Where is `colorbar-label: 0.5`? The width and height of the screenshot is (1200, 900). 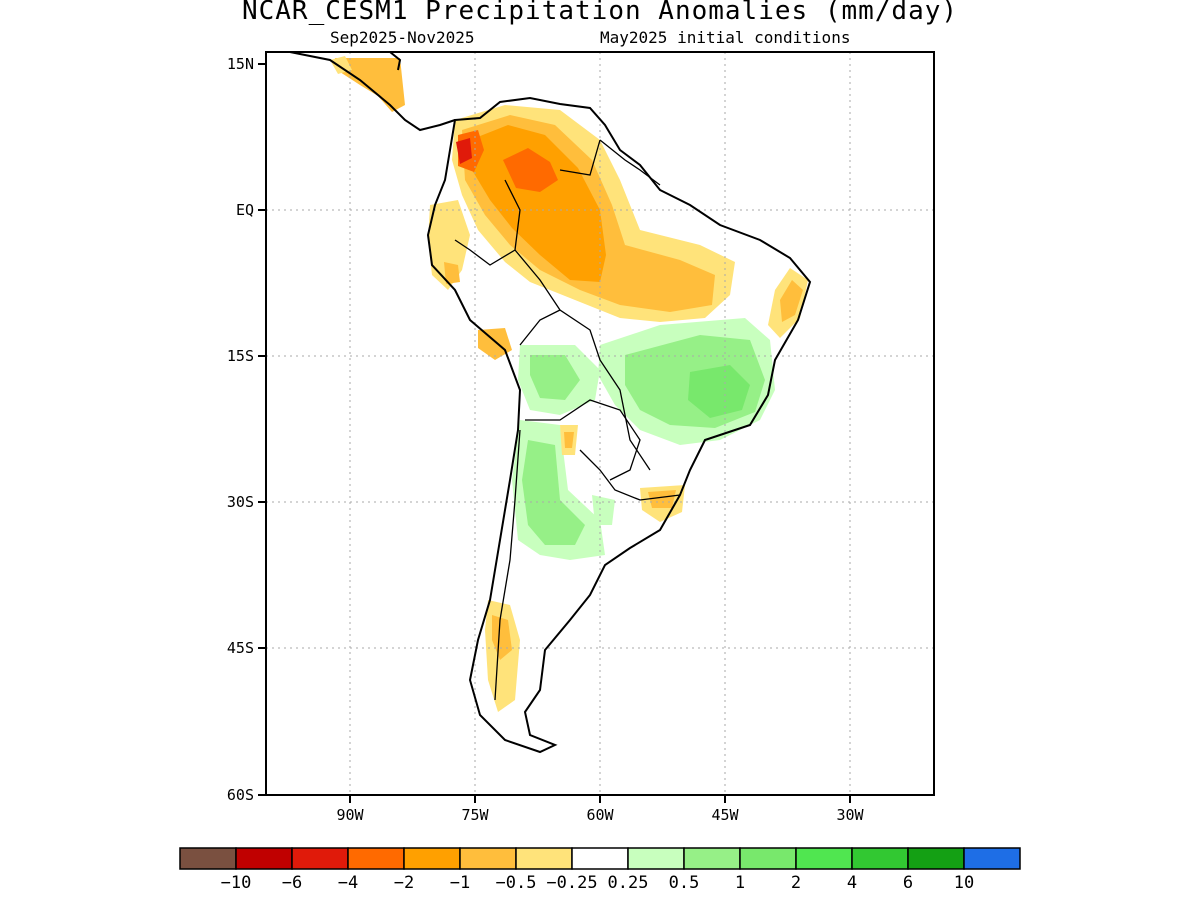 colorbar-label: 0.5 is located at coordinates (684, 883).